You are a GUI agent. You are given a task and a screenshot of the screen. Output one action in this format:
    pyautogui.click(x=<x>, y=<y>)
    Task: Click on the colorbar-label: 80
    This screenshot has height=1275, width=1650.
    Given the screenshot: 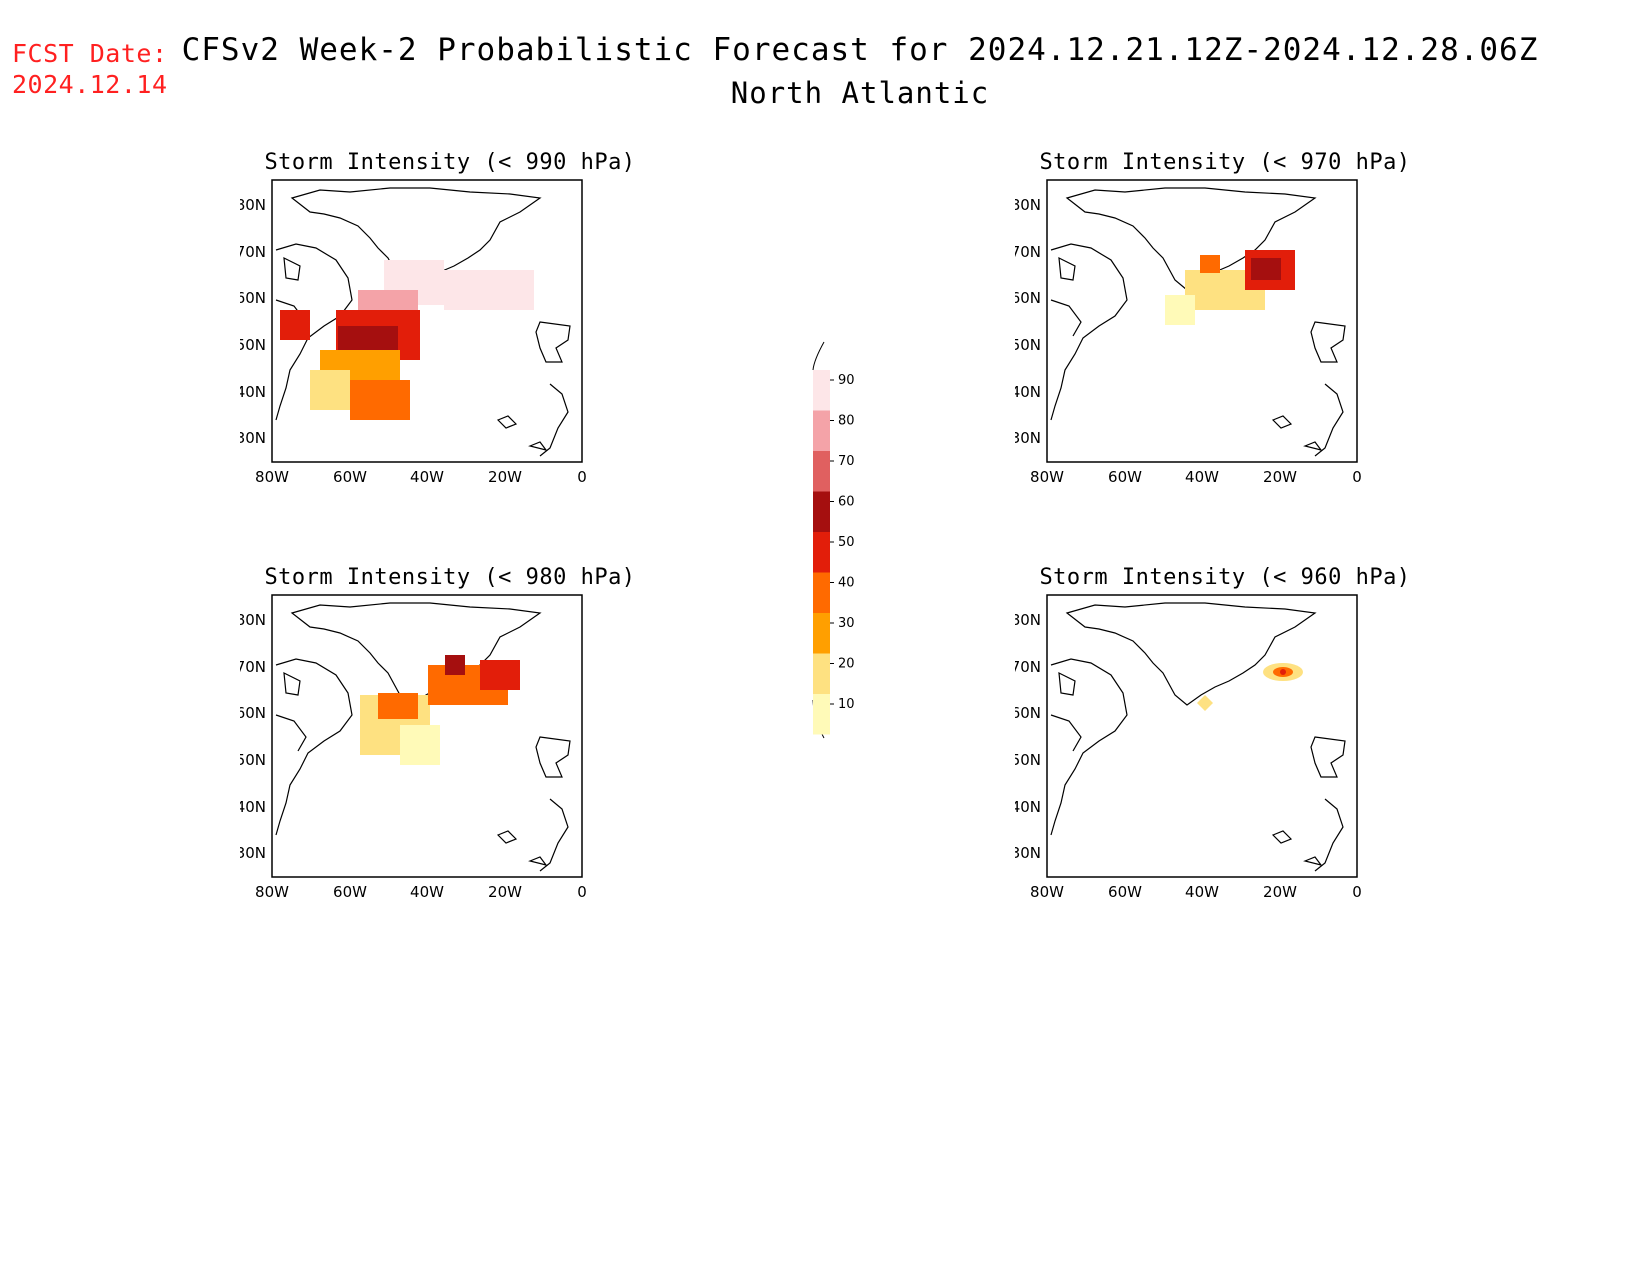 What is the action you would take?
    pyautogui.click(x=846, y=421)
    